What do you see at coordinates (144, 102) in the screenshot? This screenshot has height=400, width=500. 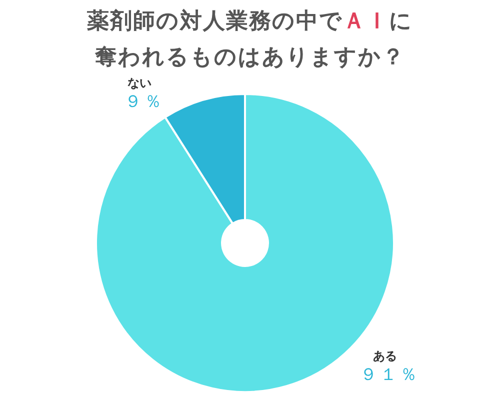 I see `data-label: ９％` at bounding box center [144, 102].